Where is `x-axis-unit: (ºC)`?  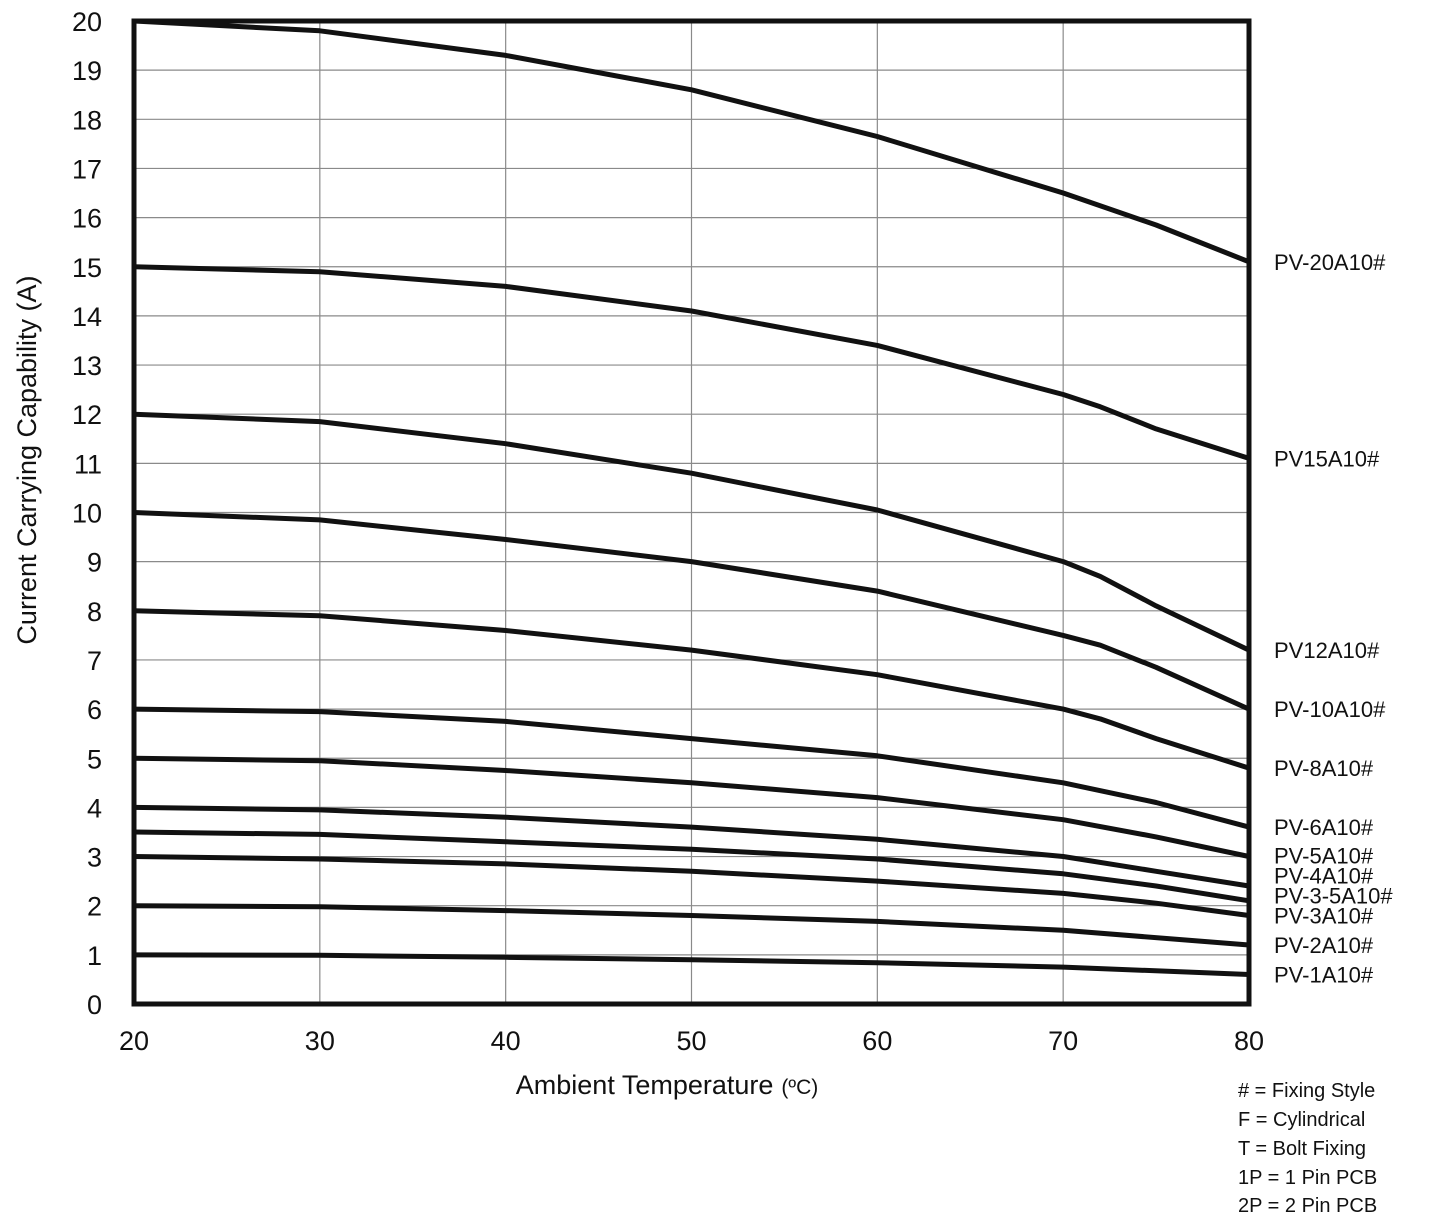 x-axis-unit: (ºC) is located at coordinates (799, 1087).